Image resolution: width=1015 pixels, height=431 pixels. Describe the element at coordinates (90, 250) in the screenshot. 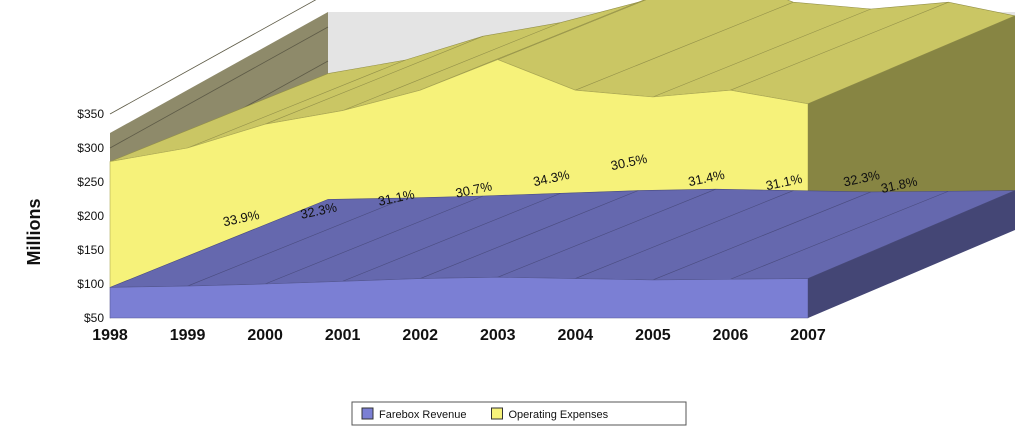

I see `y-tick-label: $150` at that location.